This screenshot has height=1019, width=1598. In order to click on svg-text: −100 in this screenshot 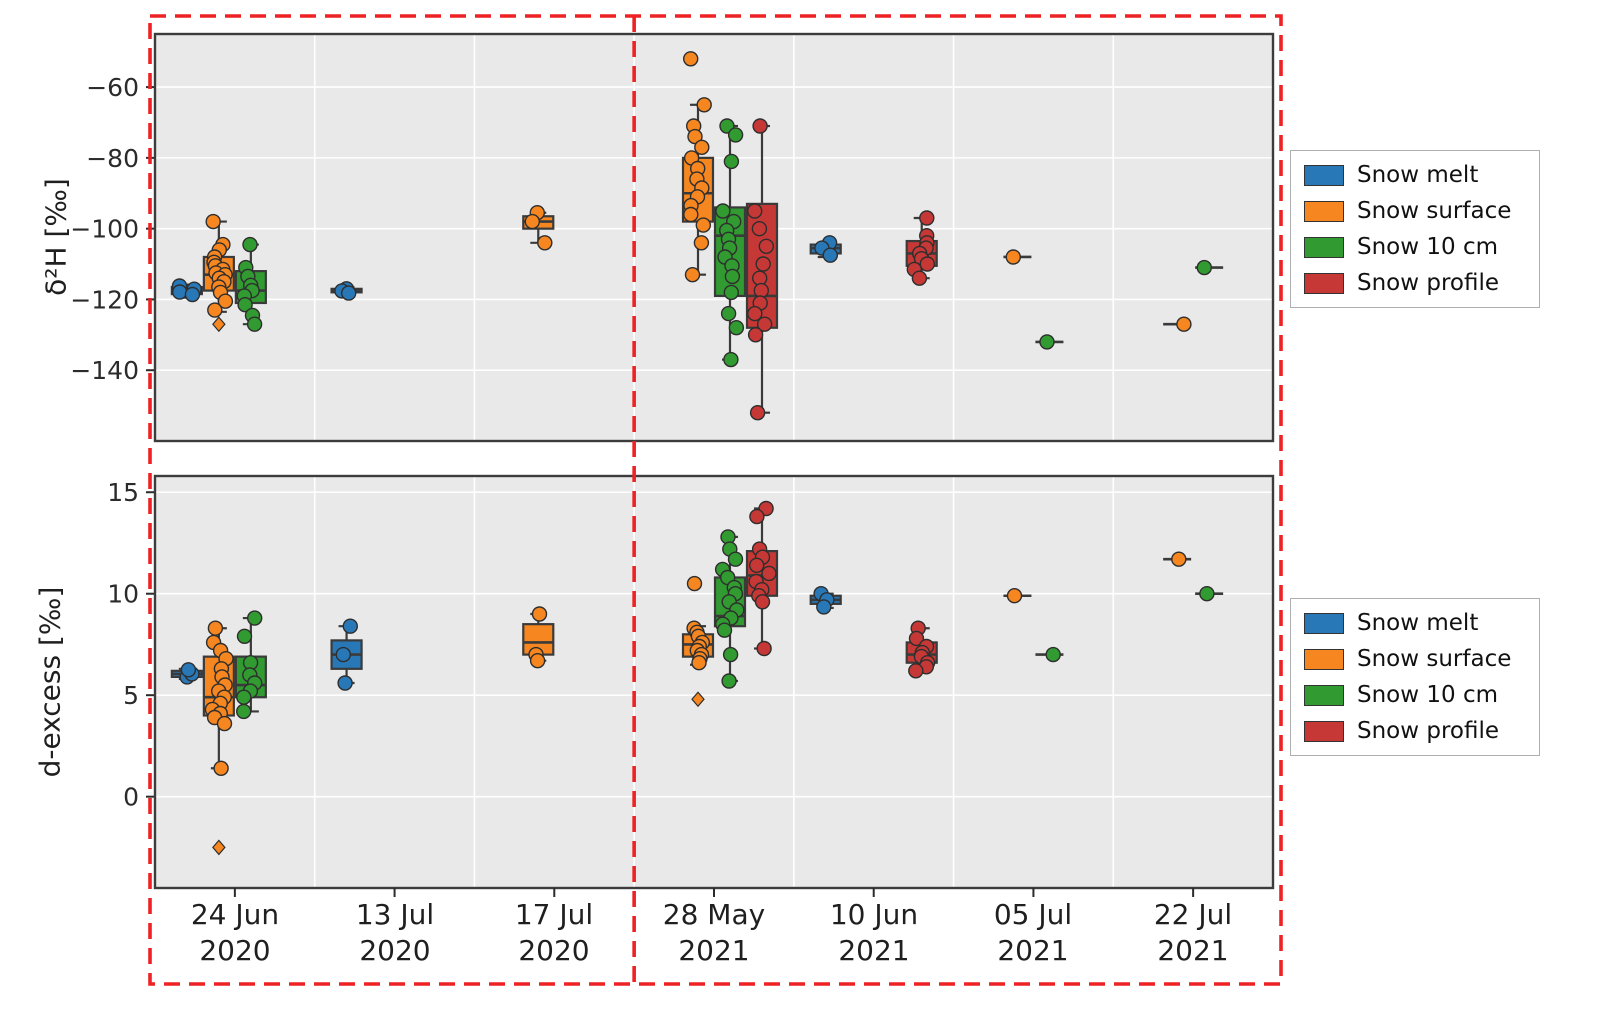, I will do `click(104, 229)`.